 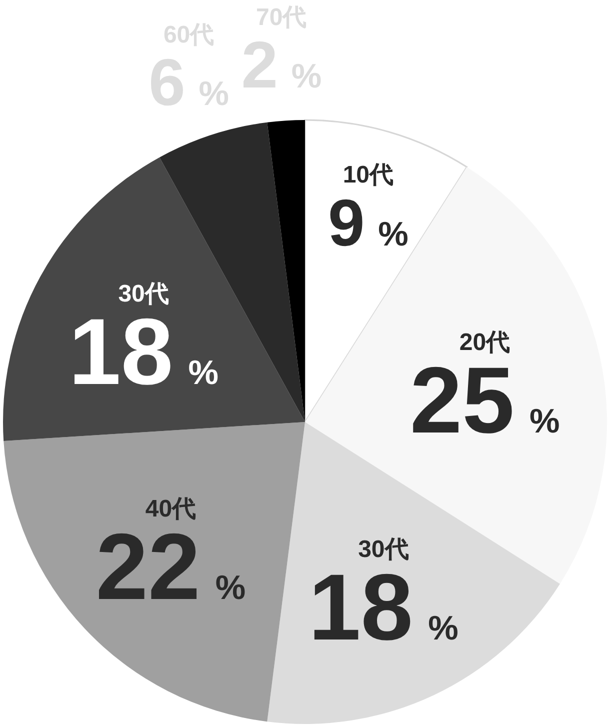 What do you see at coordinates (286, 271) in the screenshot?
I see `pie-slice` at bounding box center [286, 271].